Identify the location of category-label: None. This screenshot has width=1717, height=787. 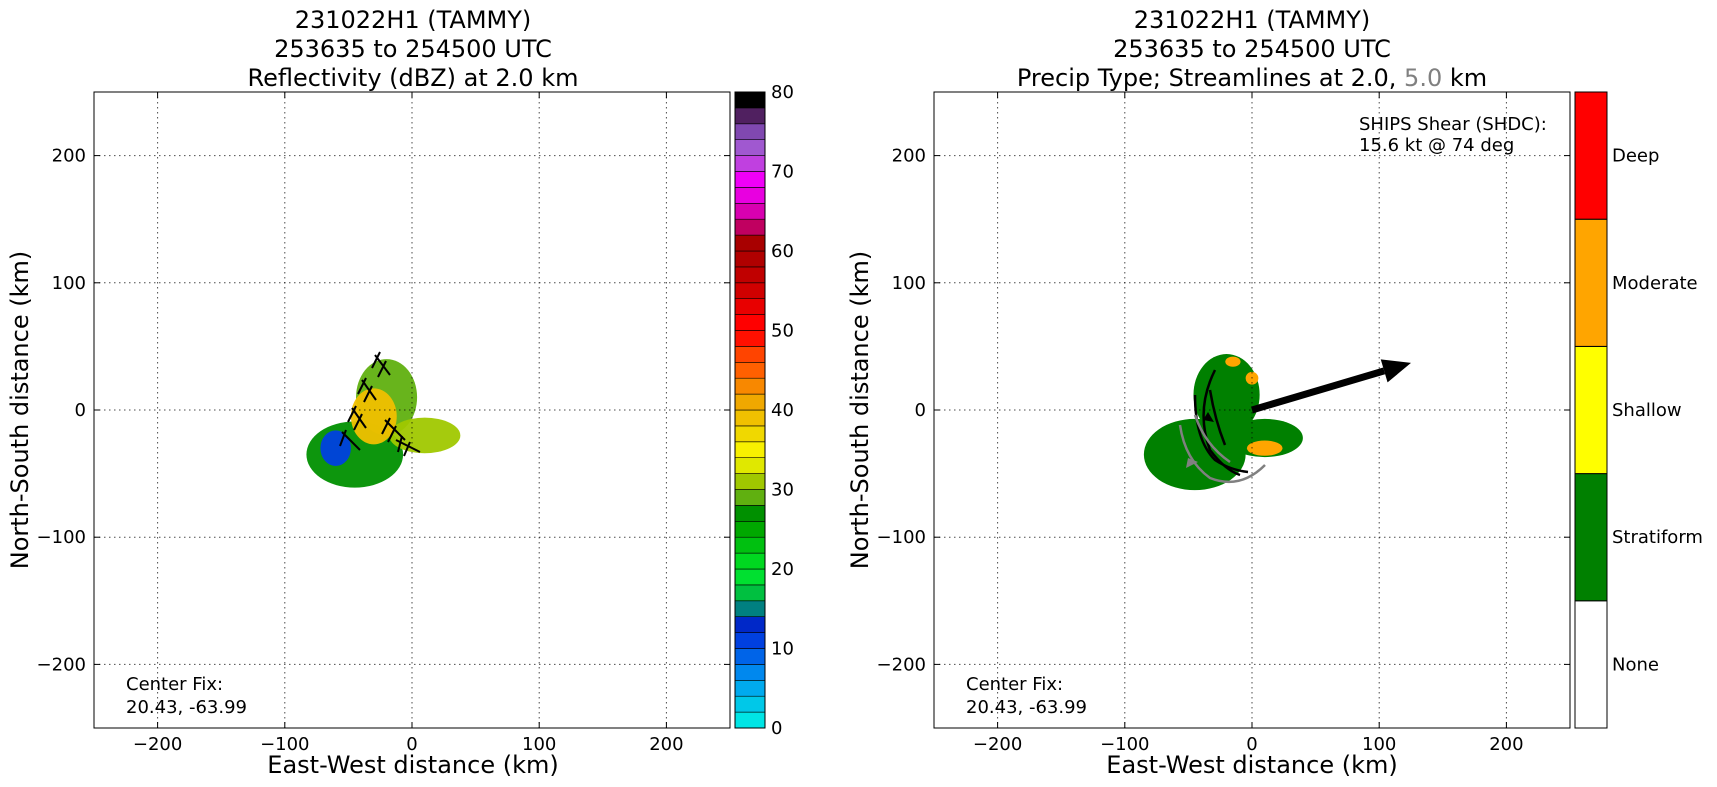
(1635, 664).